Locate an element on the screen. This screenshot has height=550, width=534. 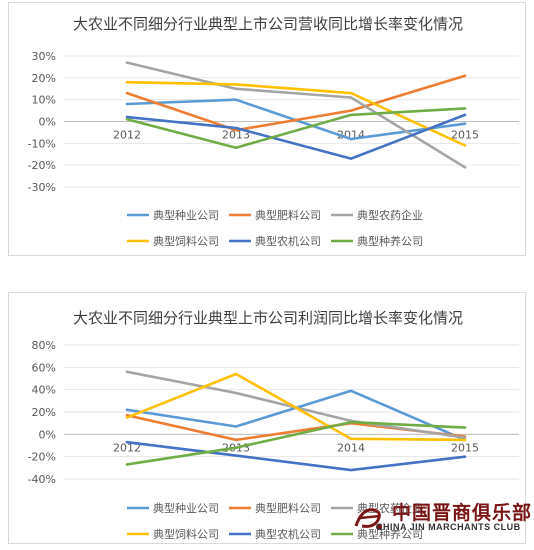
y-tick-label: 30% is located at coordinates (44, 56).